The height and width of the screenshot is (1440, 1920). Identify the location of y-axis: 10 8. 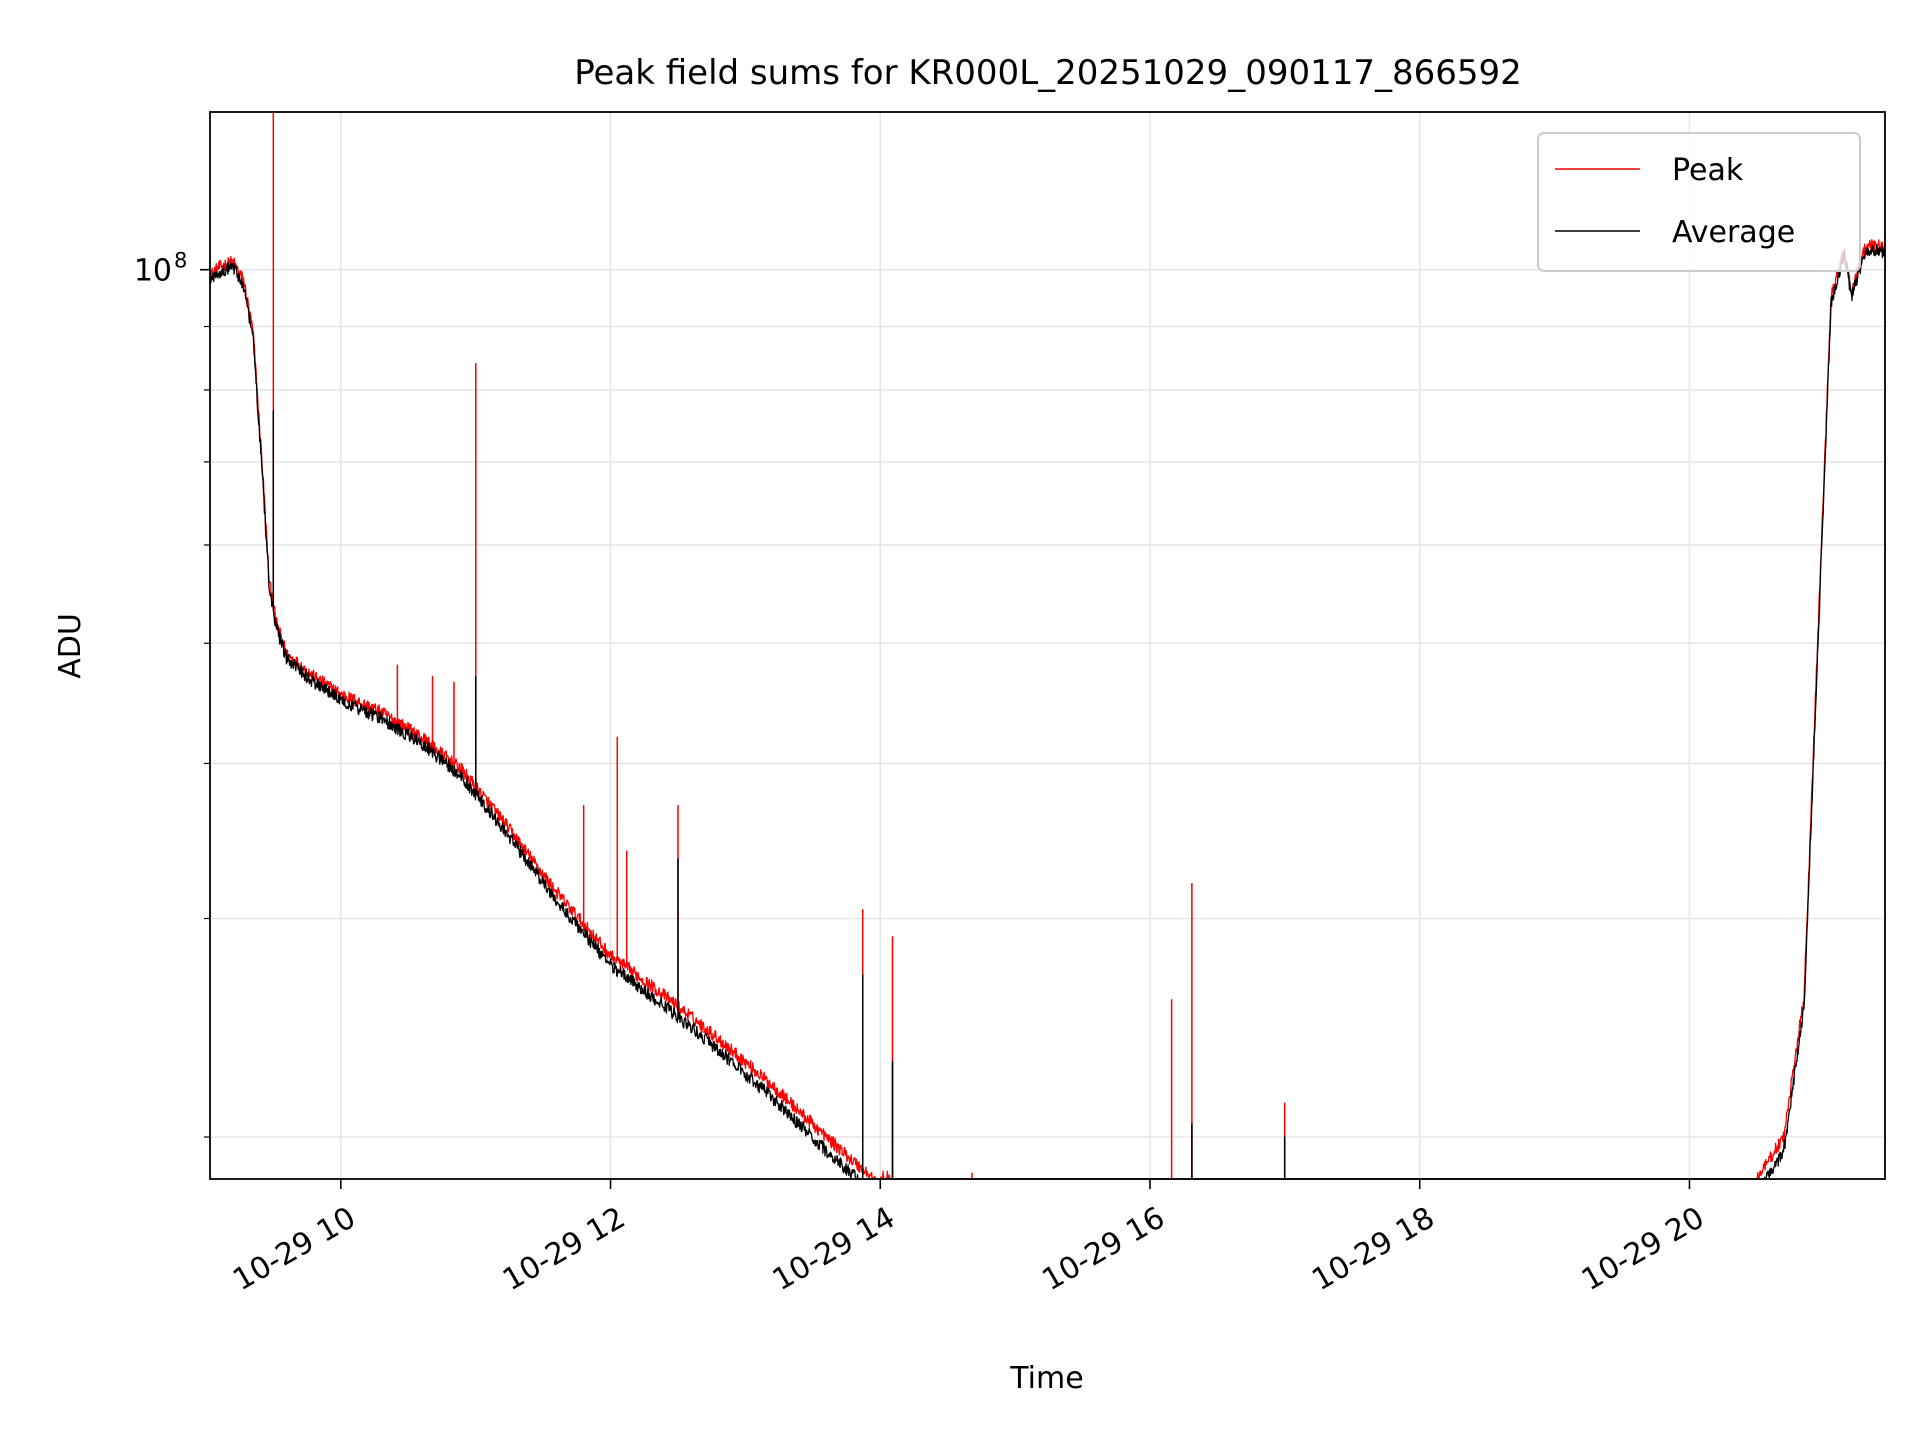
(172, 693).